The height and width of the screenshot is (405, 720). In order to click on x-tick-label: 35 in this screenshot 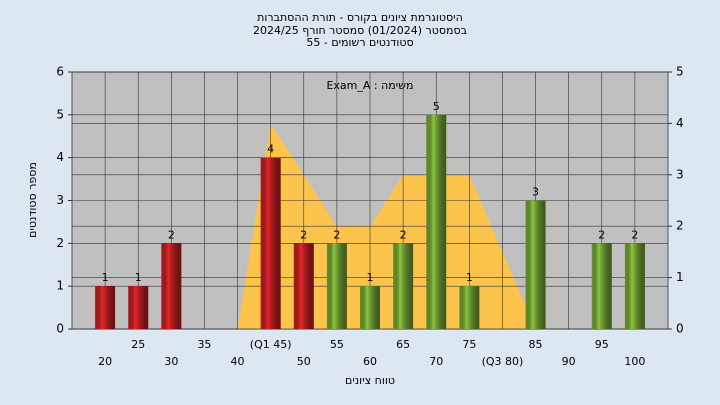, I will do `click(204, 344)`.